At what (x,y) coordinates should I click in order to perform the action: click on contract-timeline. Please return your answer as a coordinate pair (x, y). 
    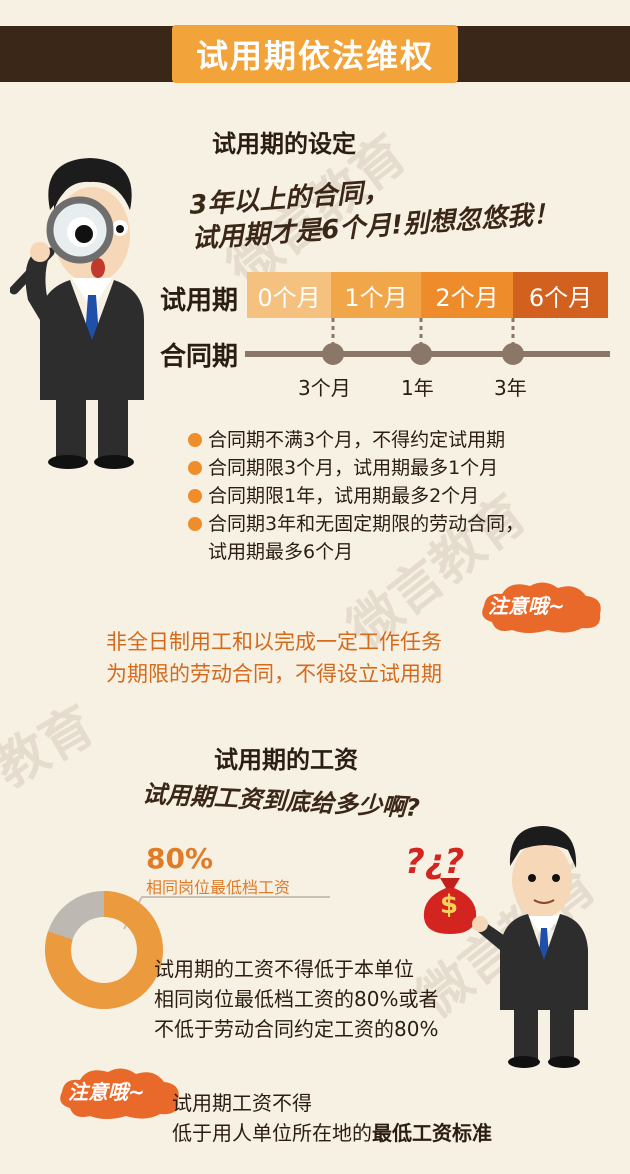
    Looking at the image, I should click on (427, 341).